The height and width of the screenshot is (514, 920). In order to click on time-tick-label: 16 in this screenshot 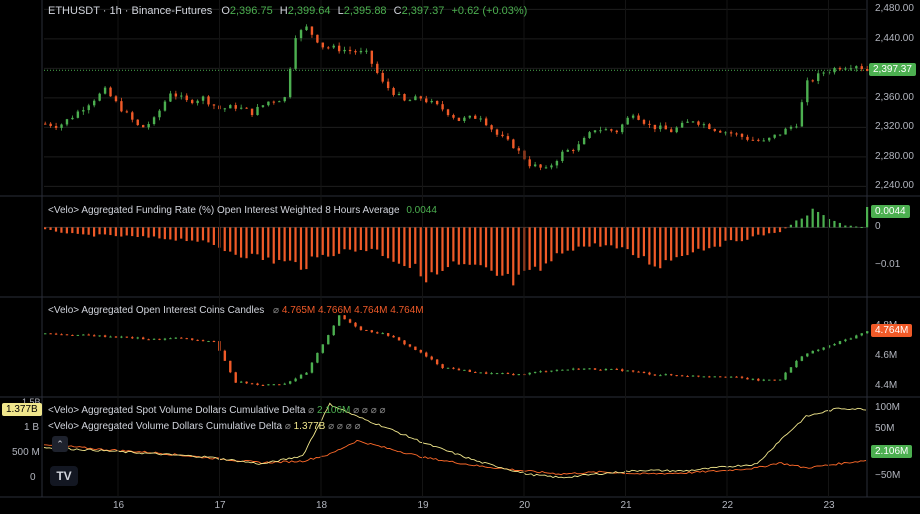, I will do `click(119, 505)`.